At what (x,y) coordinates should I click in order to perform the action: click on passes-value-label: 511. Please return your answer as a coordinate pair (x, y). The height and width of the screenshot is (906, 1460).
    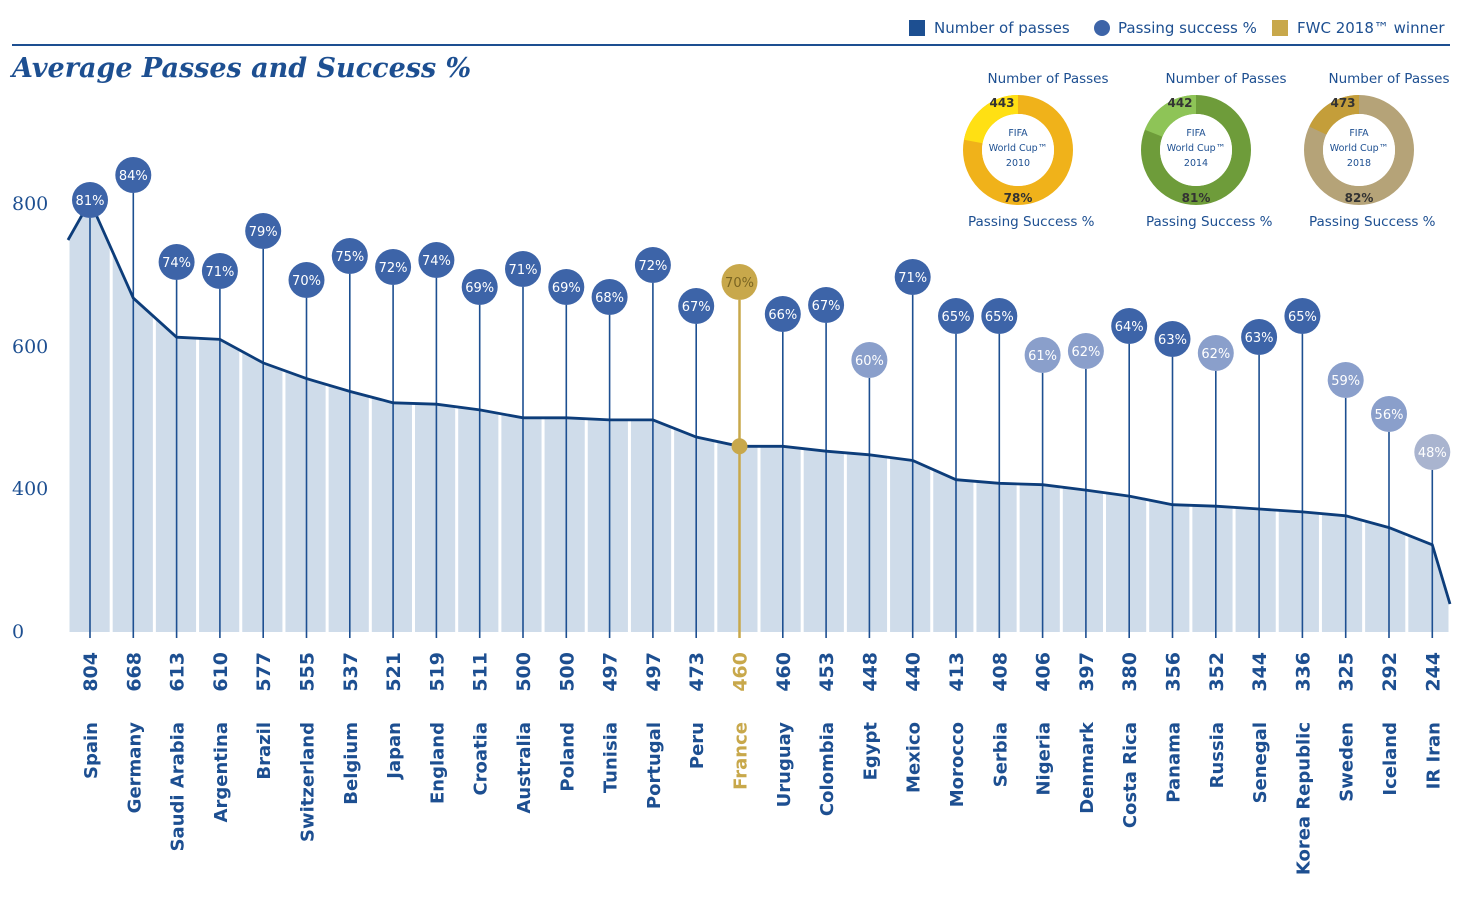
    Looking at the image, I should click on (481, 672).